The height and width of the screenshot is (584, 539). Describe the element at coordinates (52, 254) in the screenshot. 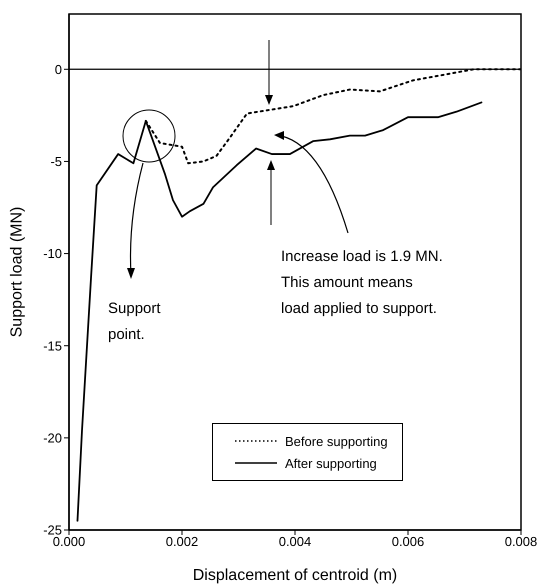

I see `y-tick-label: -10` at that location.